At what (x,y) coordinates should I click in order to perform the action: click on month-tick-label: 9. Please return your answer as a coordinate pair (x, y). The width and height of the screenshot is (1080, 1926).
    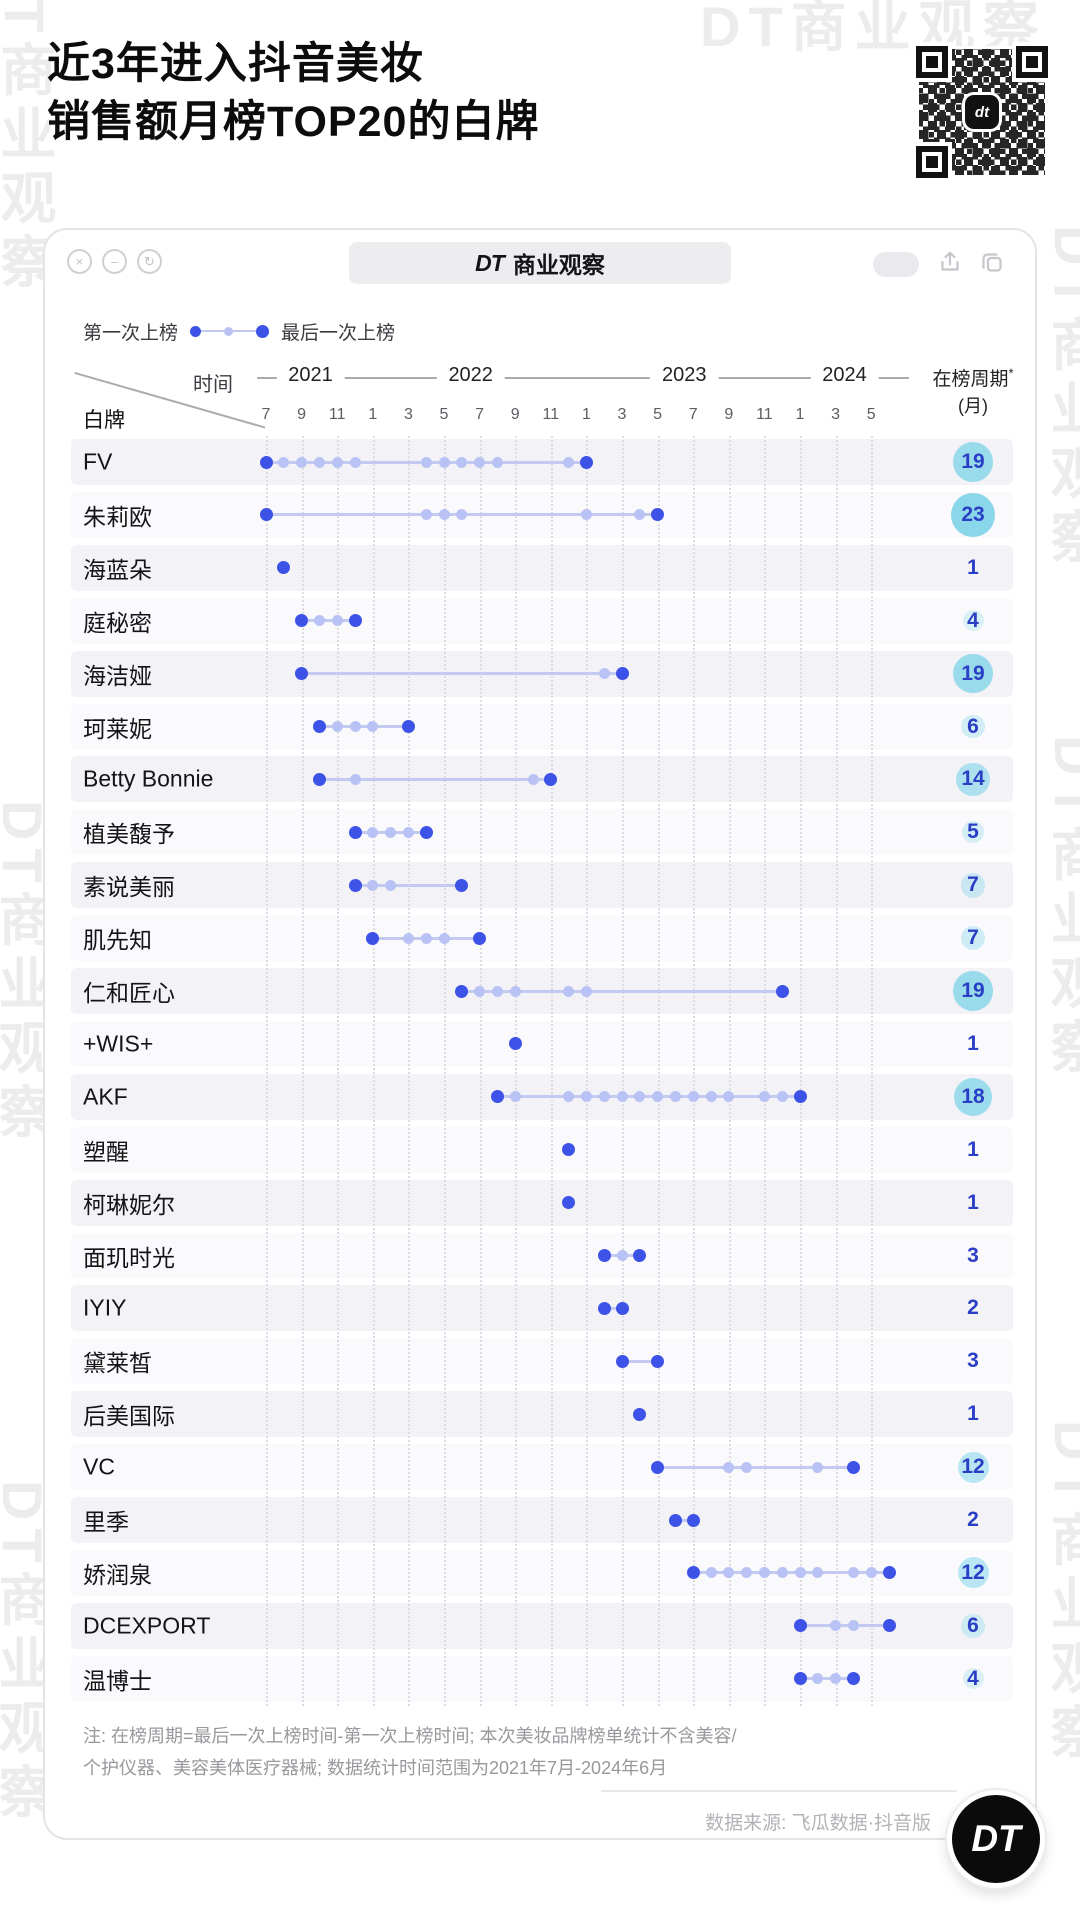
    Looking at the image, I should click on (302, 414).